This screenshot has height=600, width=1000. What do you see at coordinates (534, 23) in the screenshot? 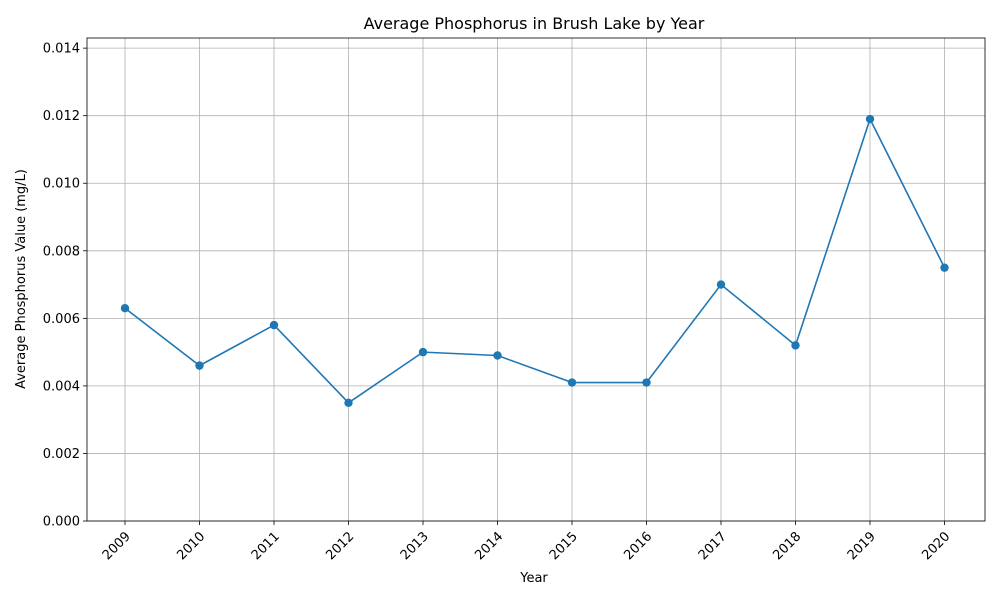
I see `chart-title: Average Phosphorus in Brush Lake by Year` at bounding box center [534, 23].